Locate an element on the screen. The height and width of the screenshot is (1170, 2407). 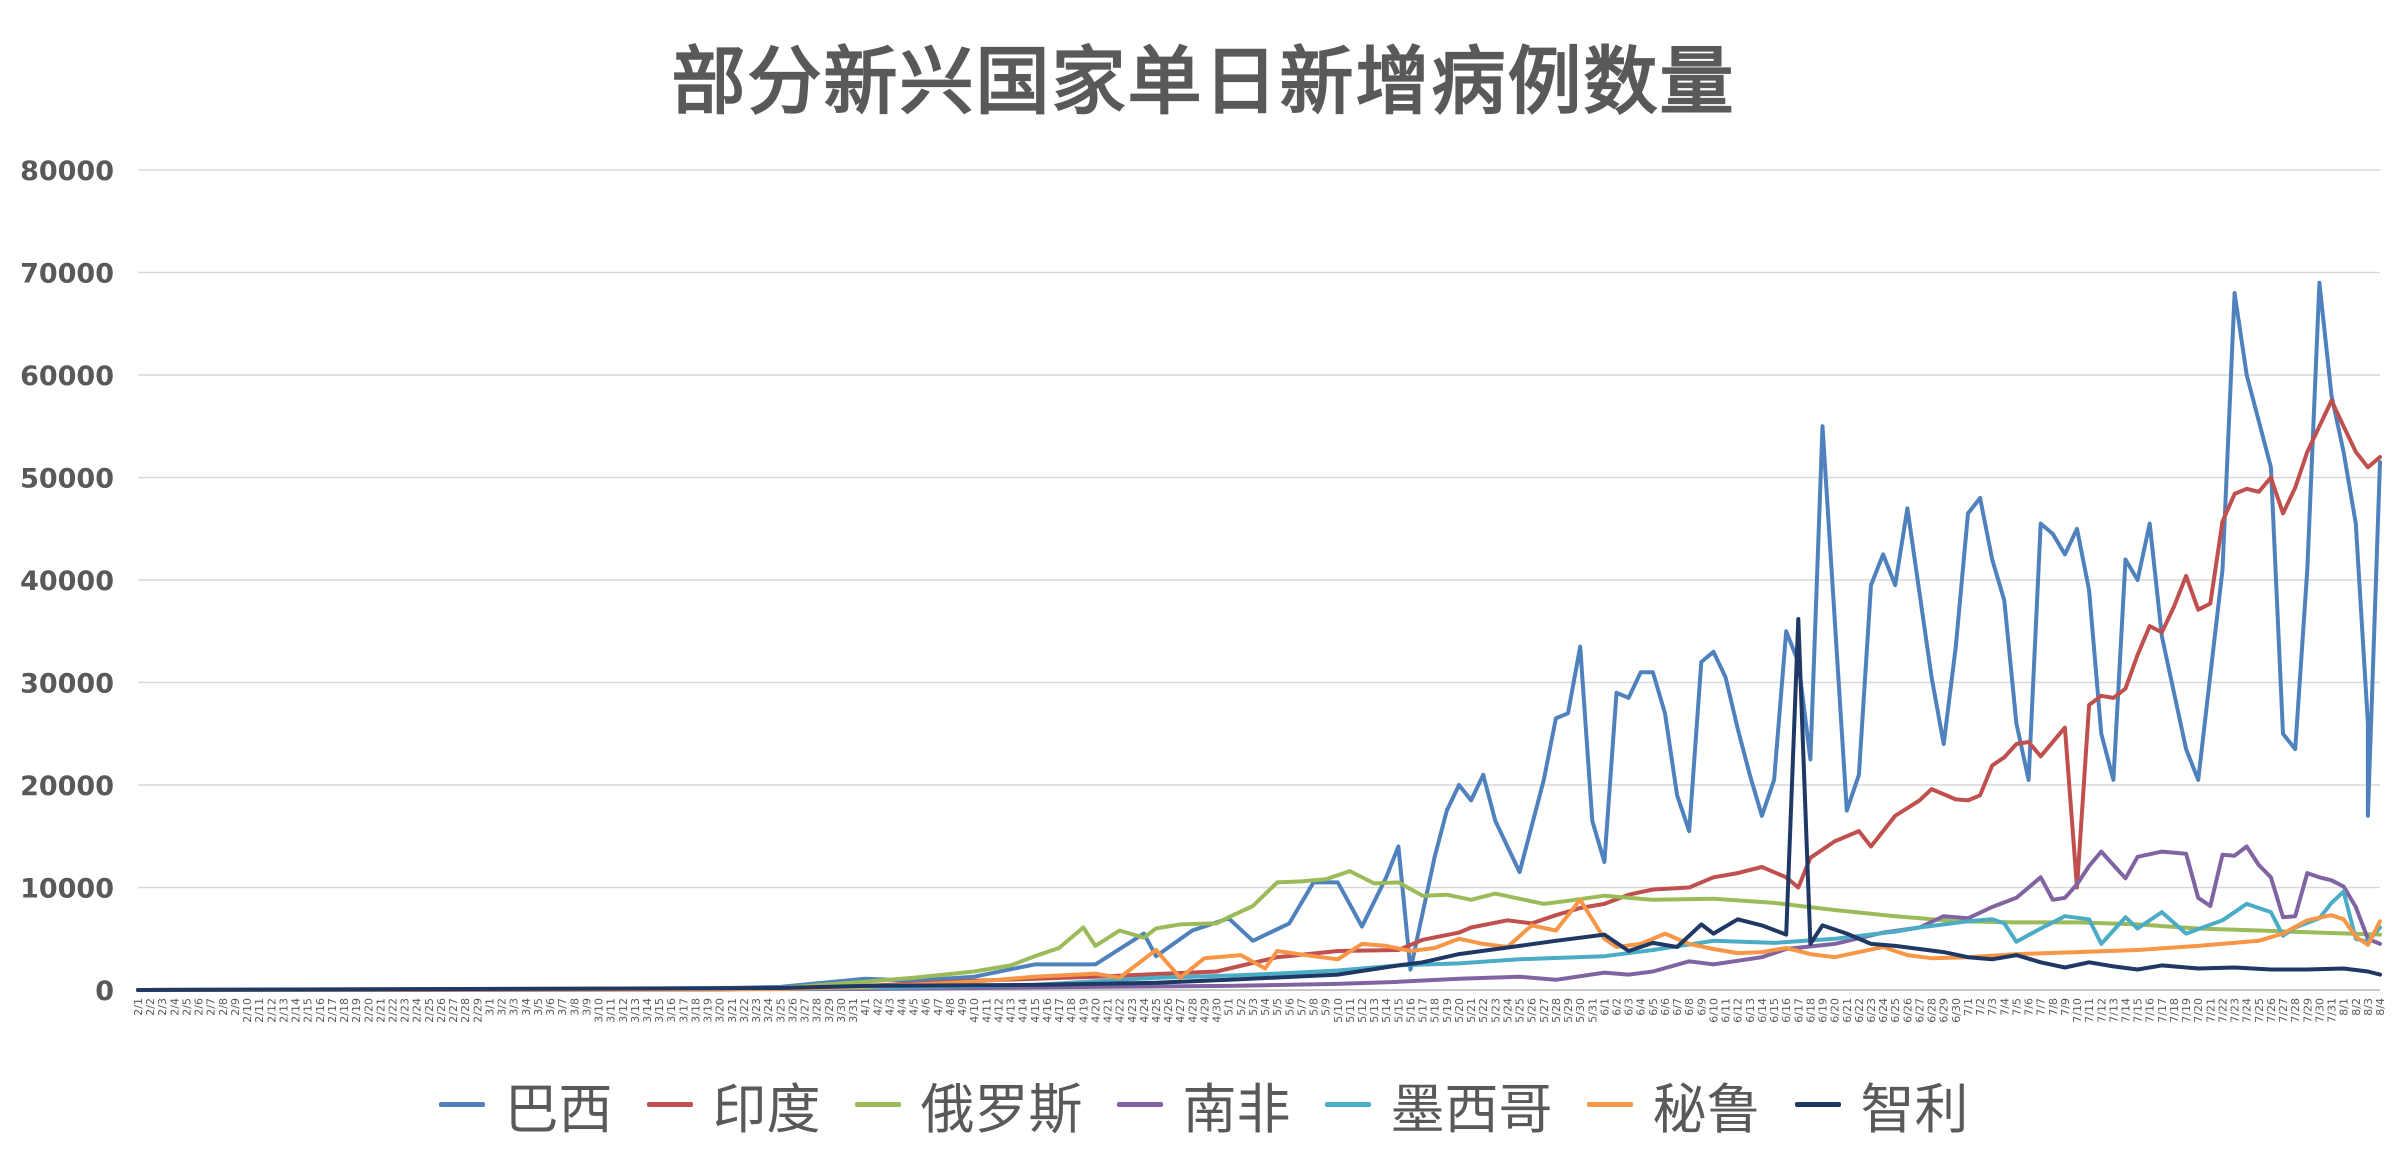
x-tick-label: 7/19 is located at coordinates (2186, 1010).